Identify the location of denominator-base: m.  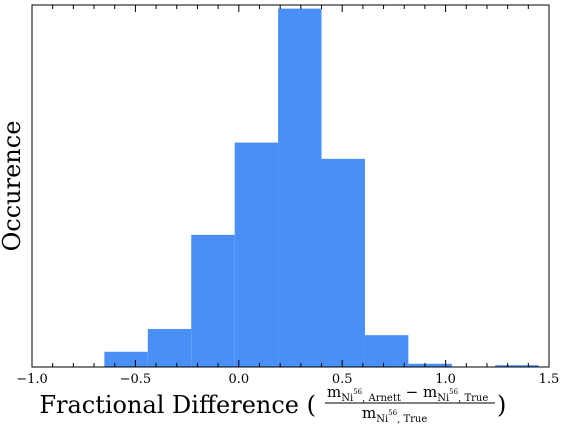
(369, 413).